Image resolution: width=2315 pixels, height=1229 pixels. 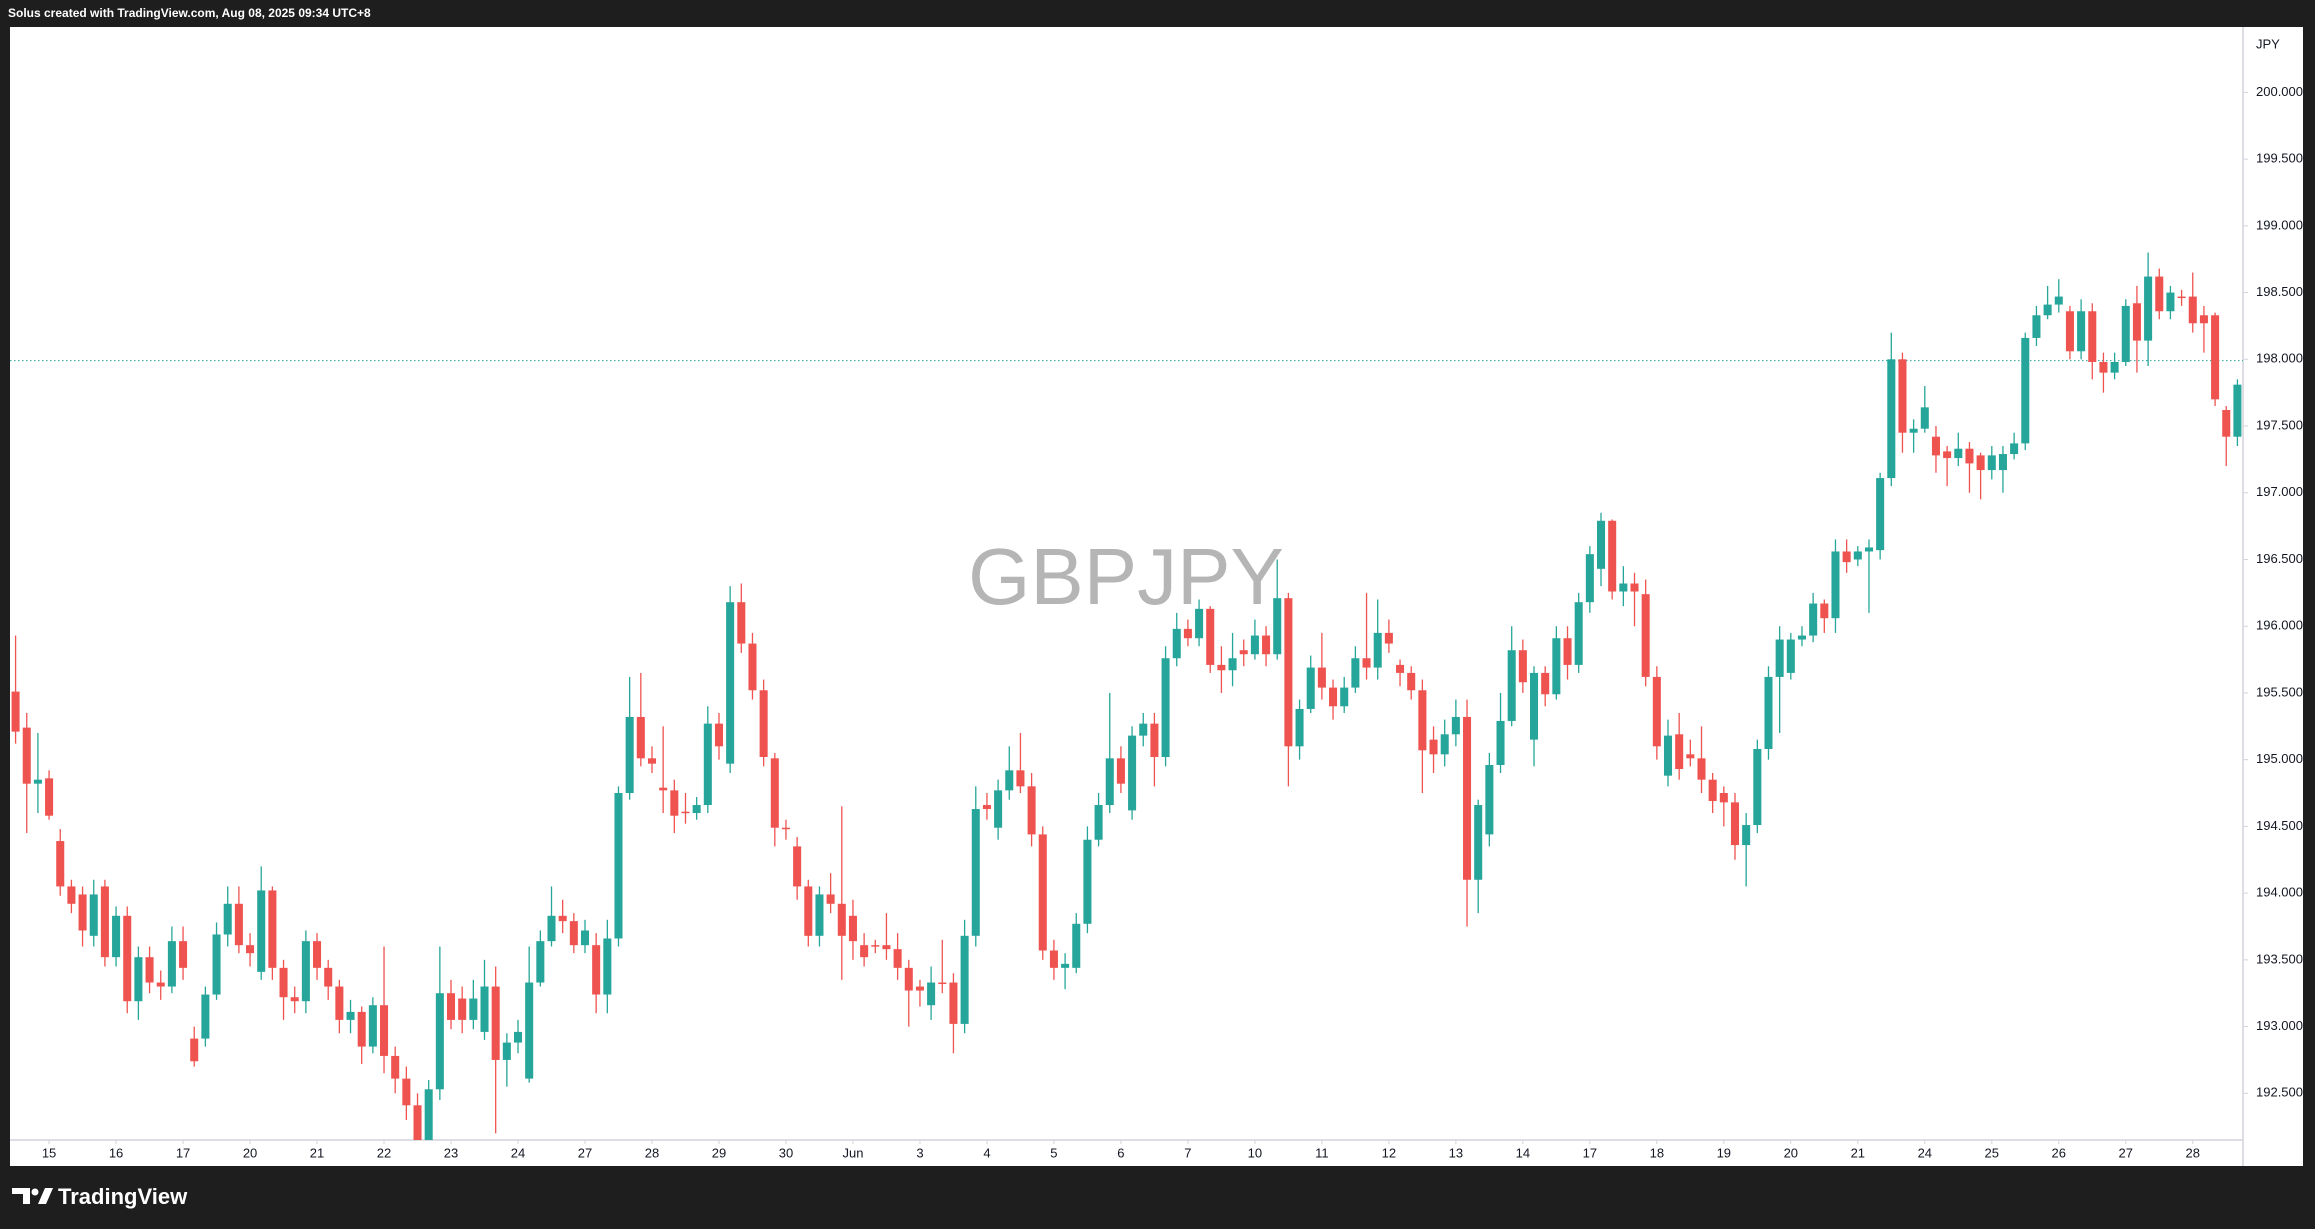 What do you see at coordinates (1925, 1152) in the screenshot?
I see `x-tick-label: 24` at bounding box center [1925, 1152].